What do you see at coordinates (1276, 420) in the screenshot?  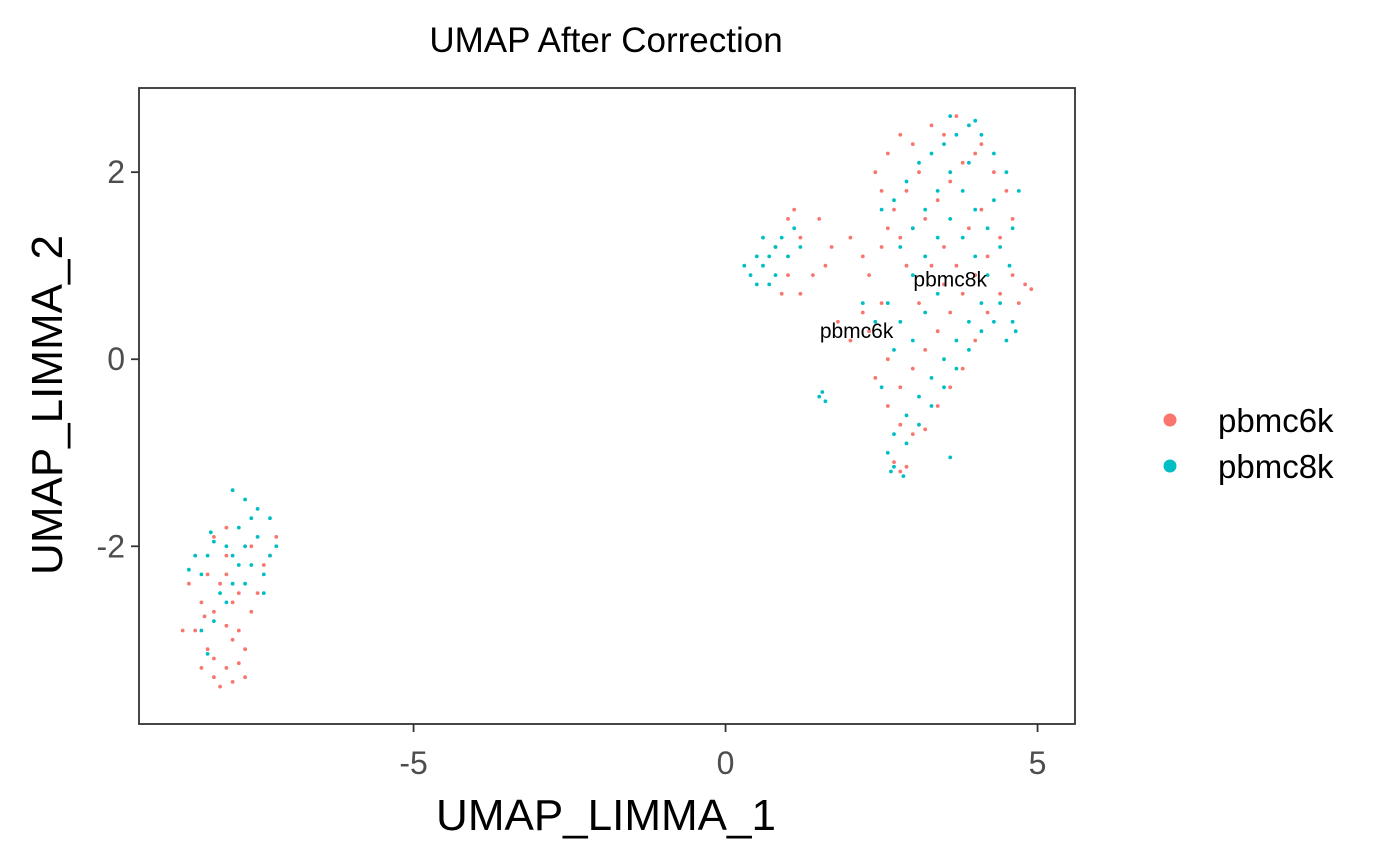 I see `legend-label: pbmc6k` at bounding box center [1276, 420].